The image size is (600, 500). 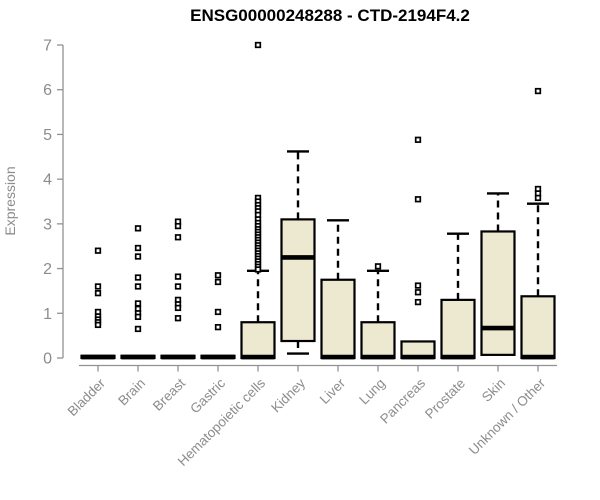 What do you see at coordinates (47, 359) in the screenshot?
I see `y-tick-label: 0` at bounding box center [47, 359].